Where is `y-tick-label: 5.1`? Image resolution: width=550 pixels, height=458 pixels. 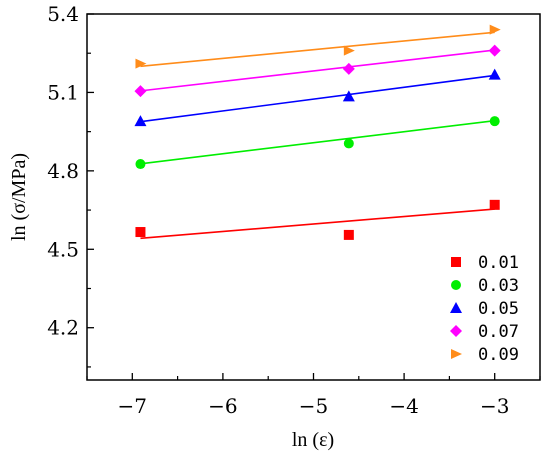 y-tick-label: 5.1 is located at coordinates (63, 92).